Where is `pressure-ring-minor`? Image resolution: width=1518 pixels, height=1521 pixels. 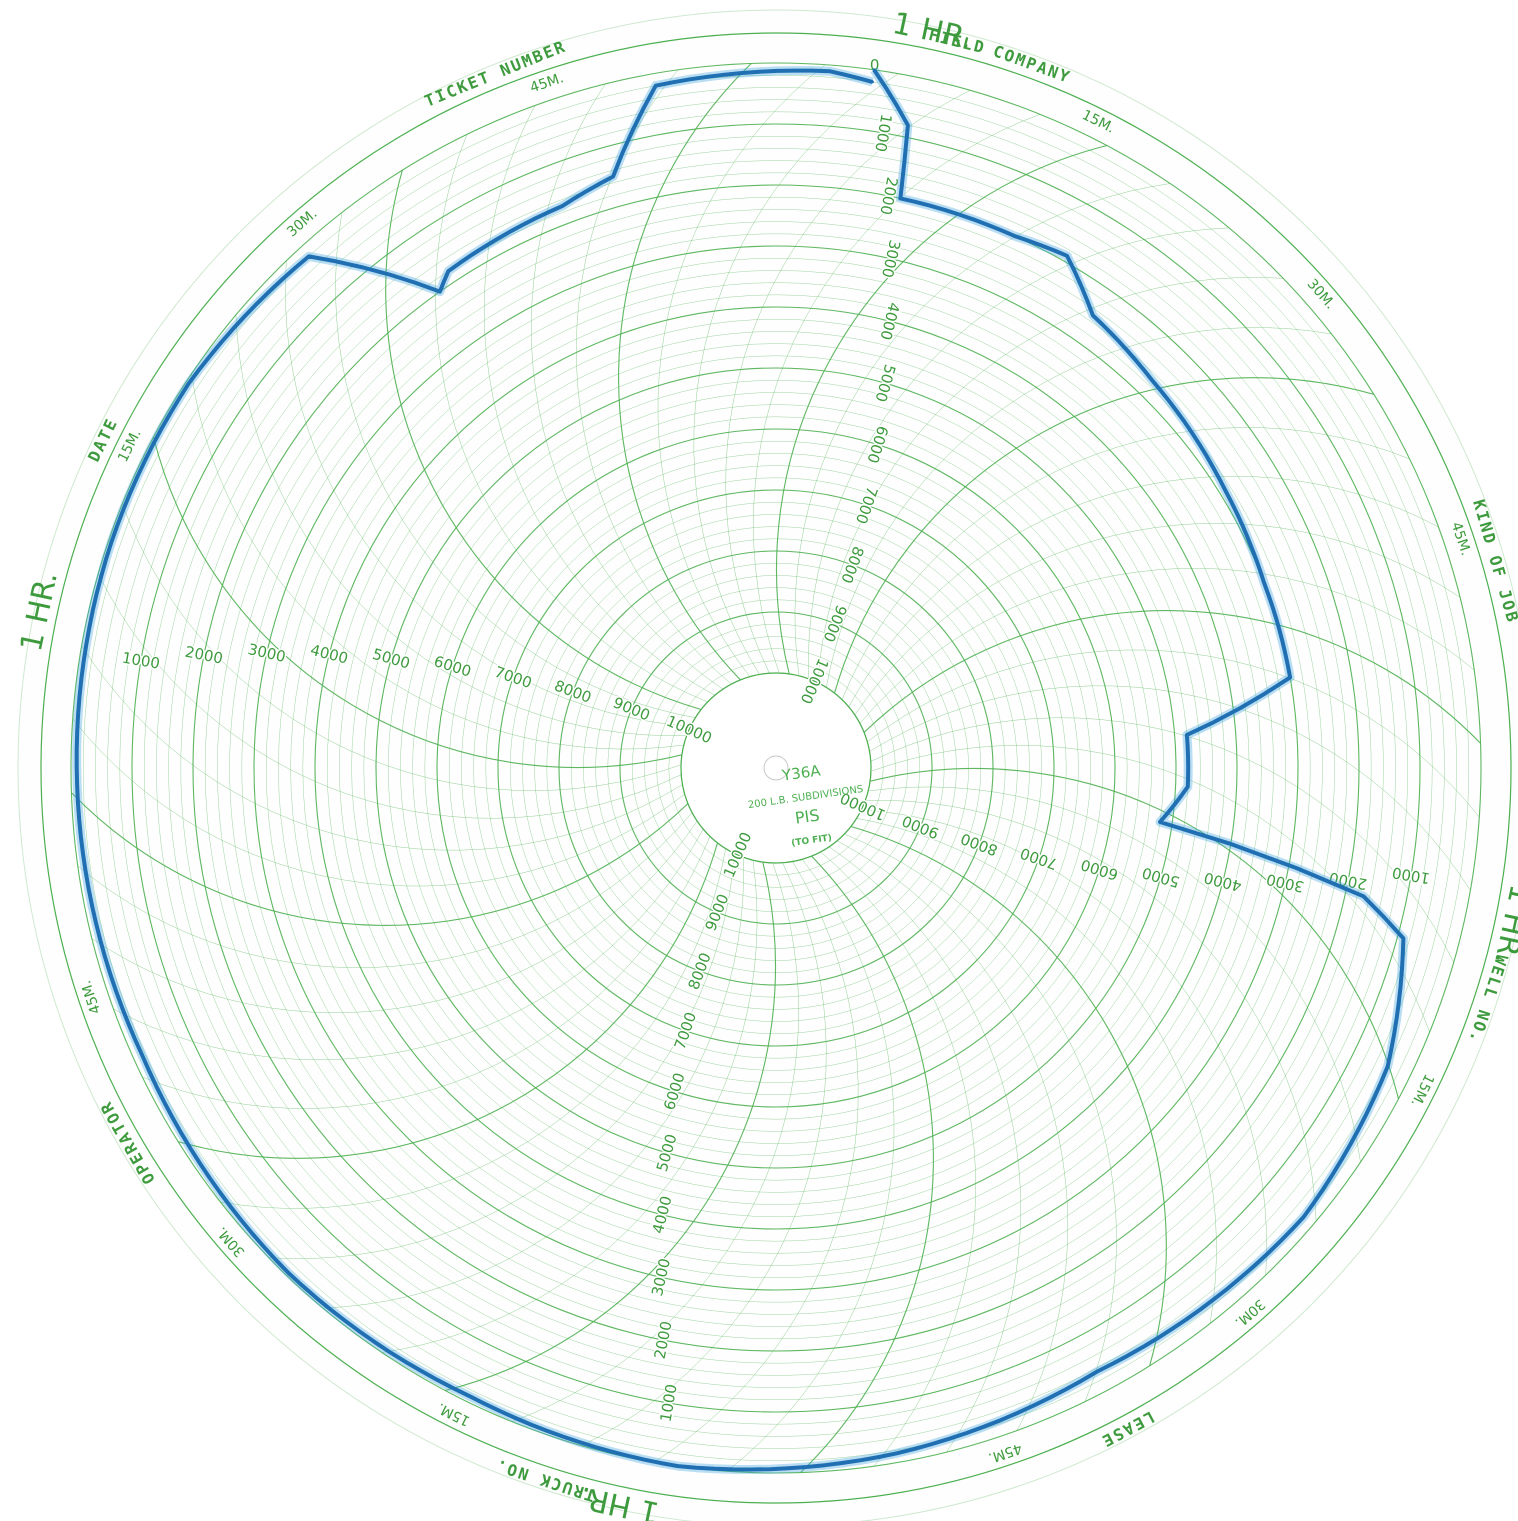 pressure-ring-minor is located at coordinates (776, 768).